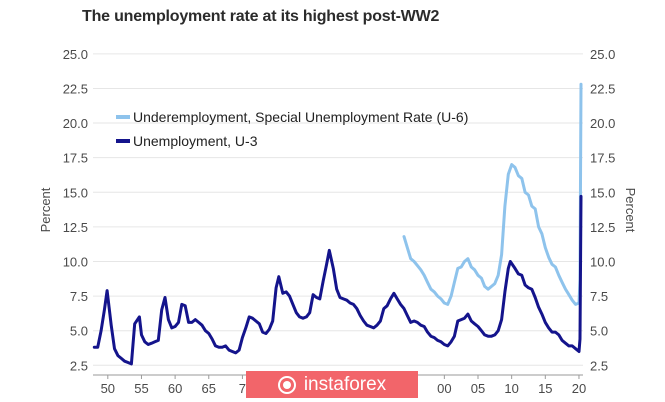 Image resolution: width=665 pixels, height=402 pixels. Describe the element at coordinates (108, 388) in the screenshot. I see `x-tick-label: 50` at that location.